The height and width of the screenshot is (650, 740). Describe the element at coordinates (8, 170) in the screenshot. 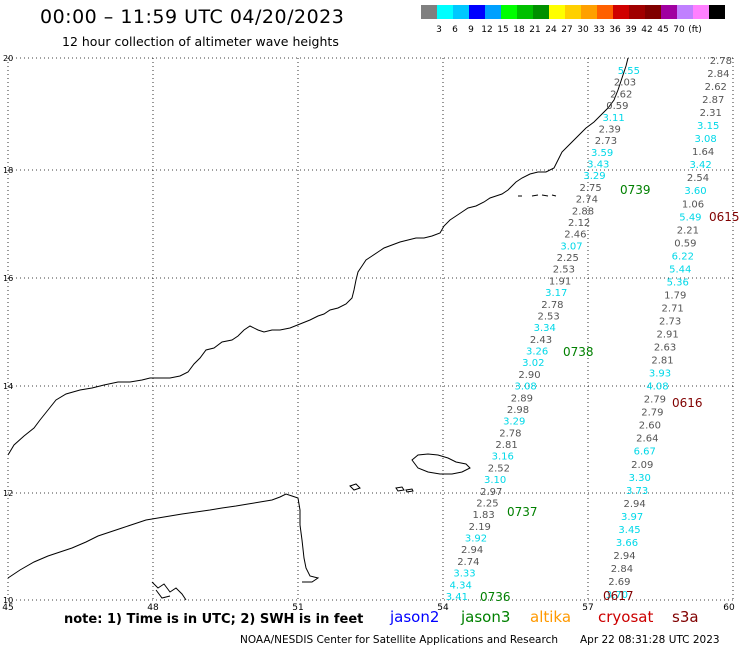

I see `y-tick-label: 18` at that location.